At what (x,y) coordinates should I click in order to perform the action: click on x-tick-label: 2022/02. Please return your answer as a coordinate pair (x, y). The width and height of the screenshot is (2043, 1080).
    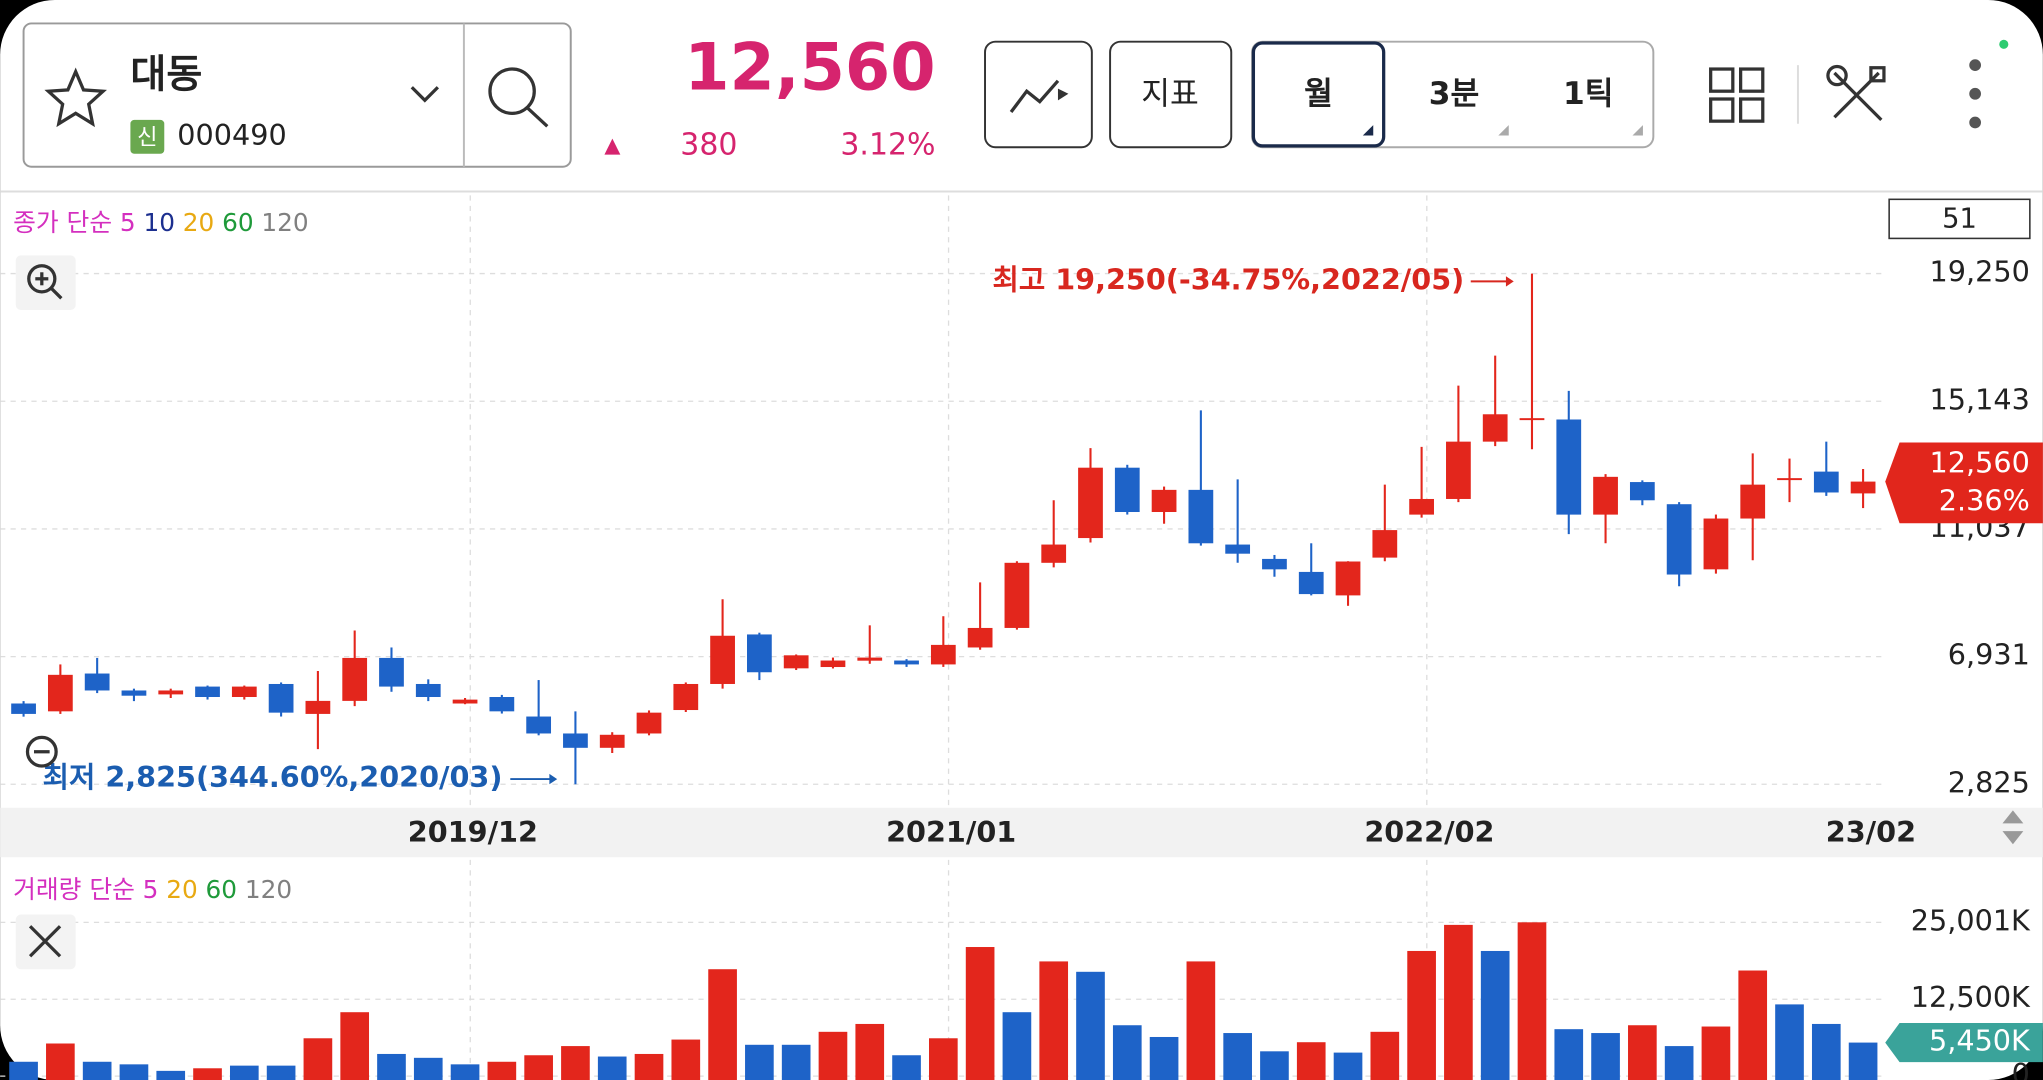
    Looking at the image, I should click on (1429, 832).